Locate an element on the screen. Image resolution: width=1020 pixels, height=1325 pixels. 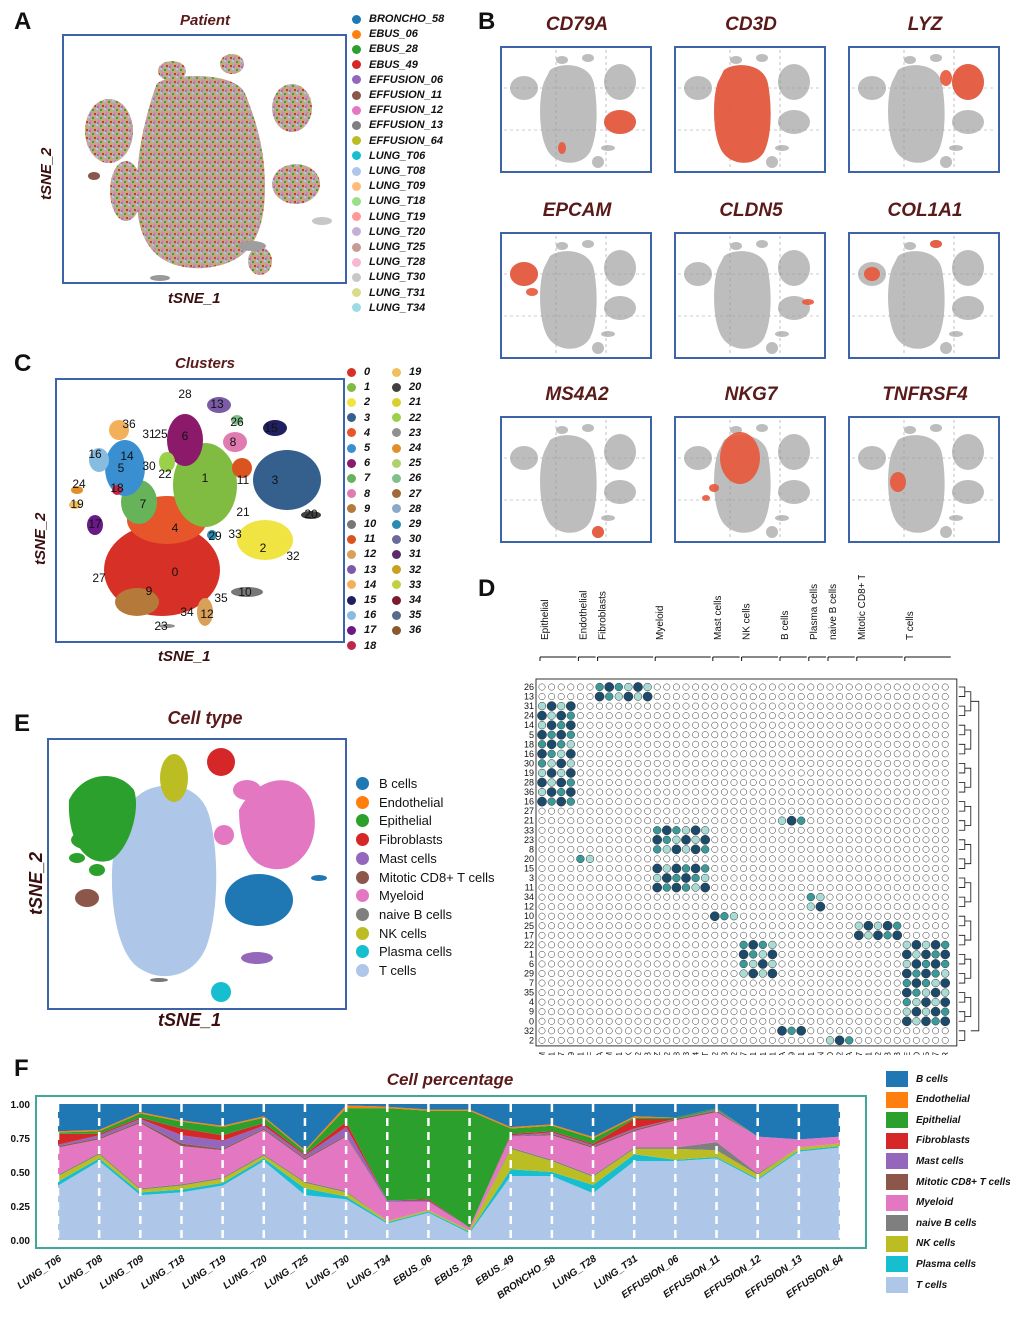
panel-c-title: Clusters is located at coordinates (205, 363).